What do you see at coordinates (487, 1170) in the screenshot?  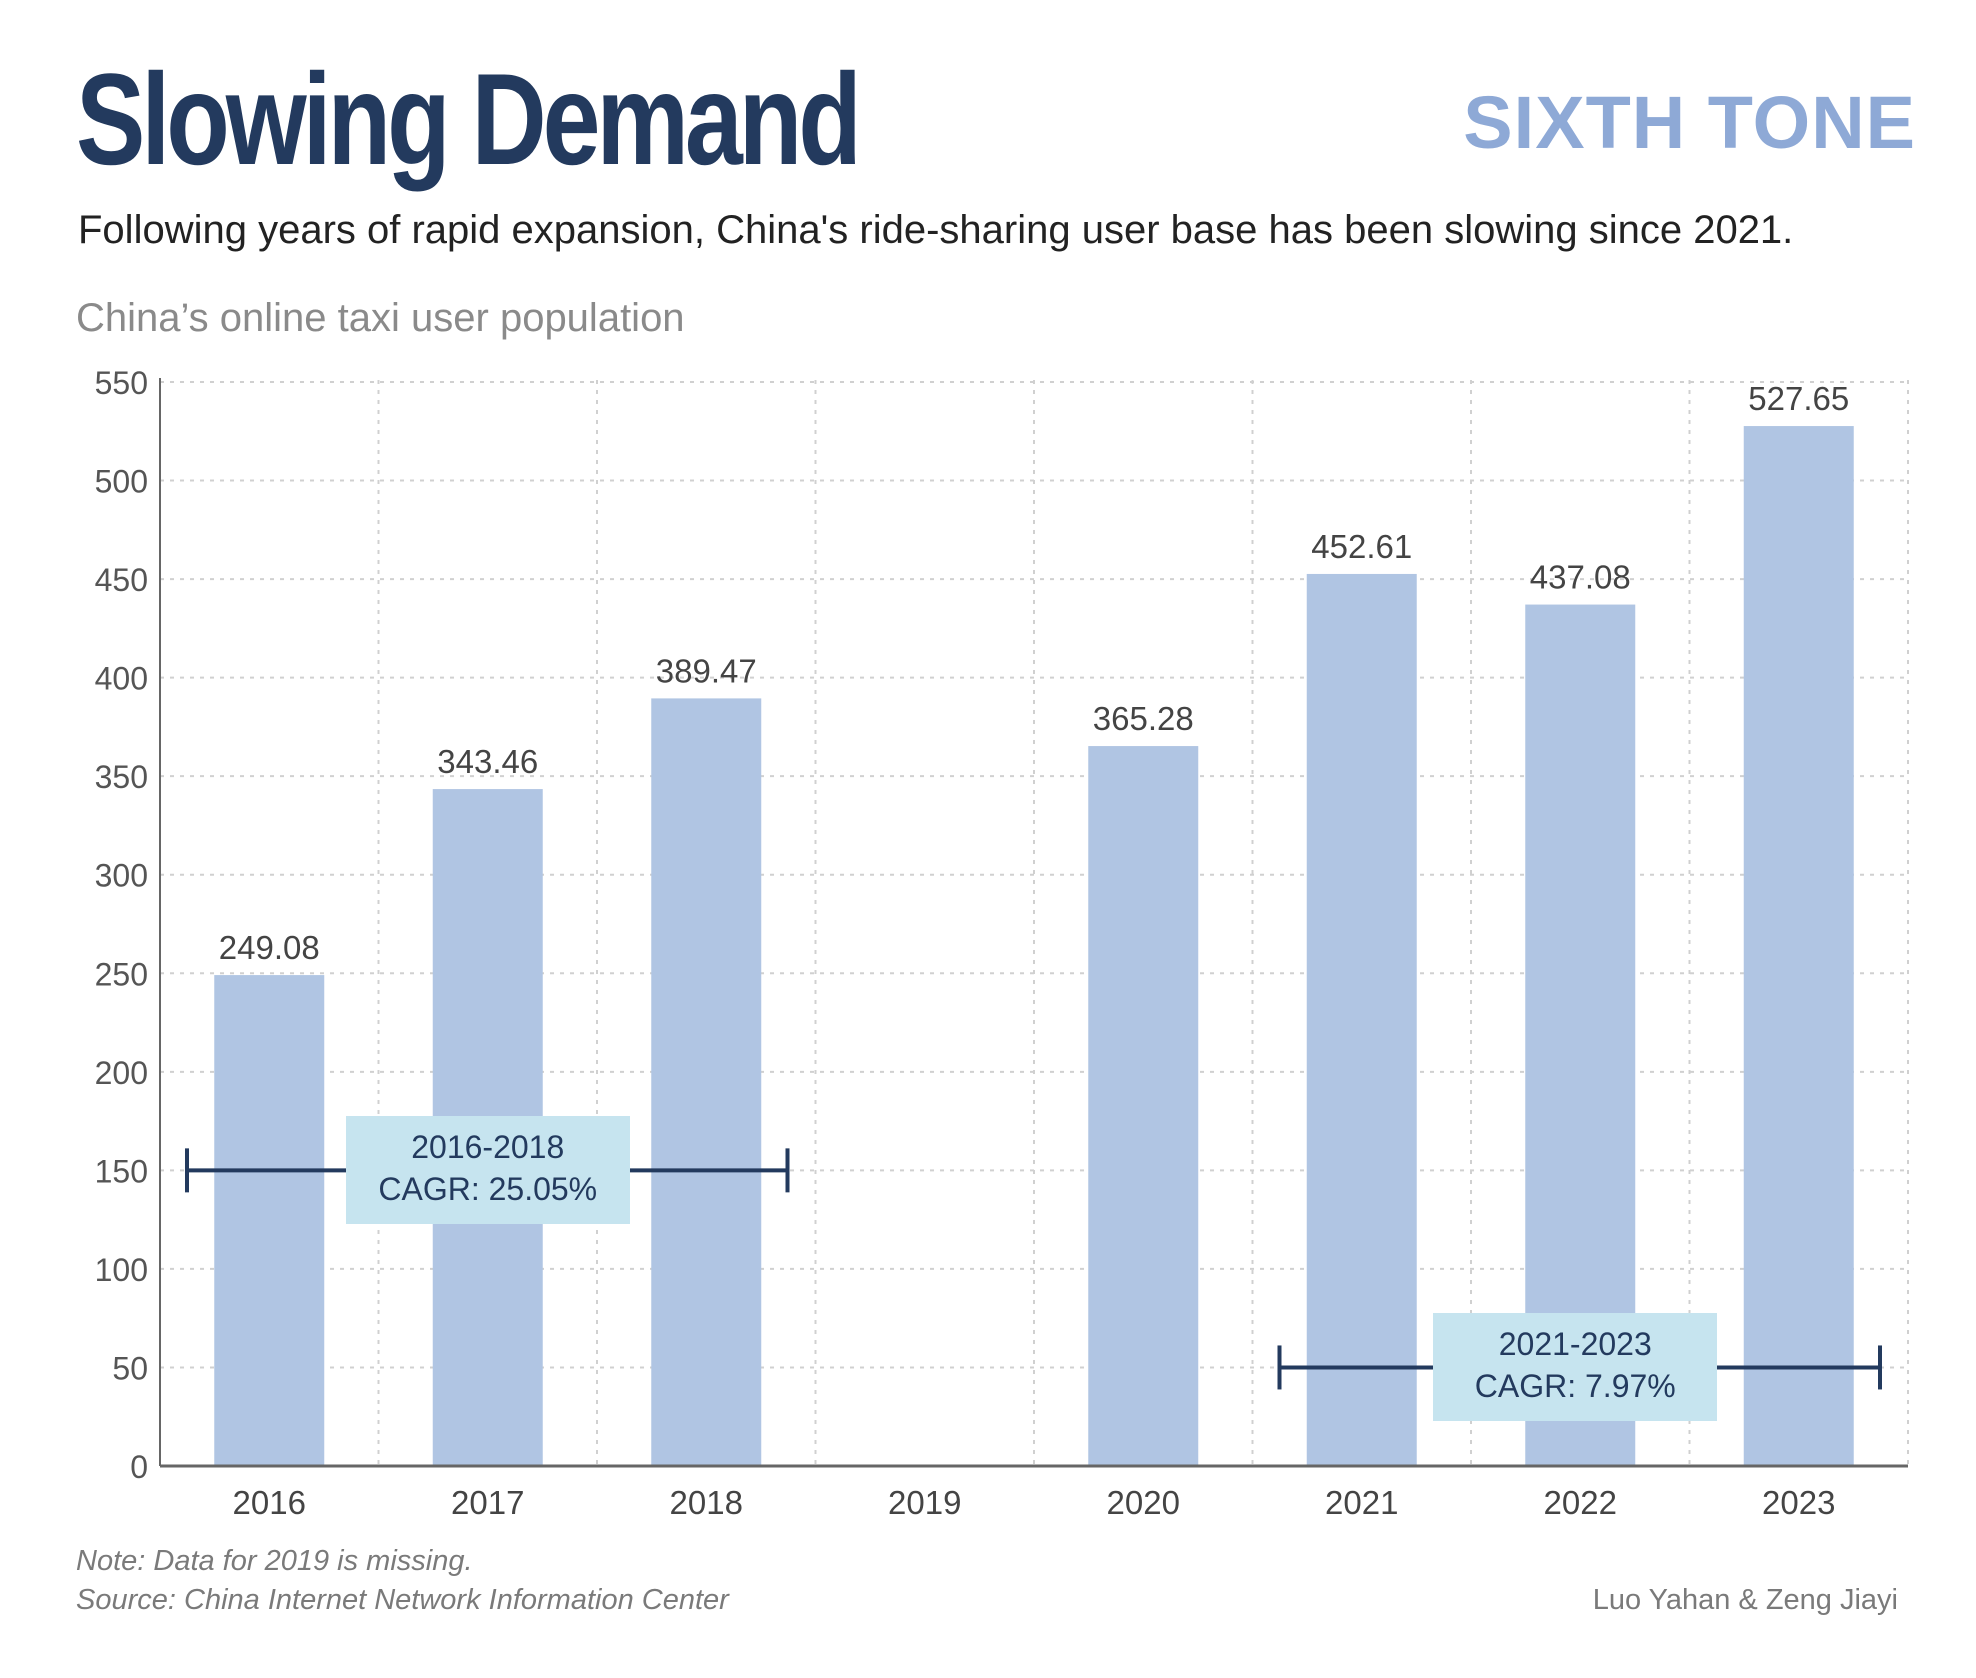 I see `cagr-annotation-2016-2018: 2016-2018 CAGR: 25.05%` at bounding box center [487, 1170].